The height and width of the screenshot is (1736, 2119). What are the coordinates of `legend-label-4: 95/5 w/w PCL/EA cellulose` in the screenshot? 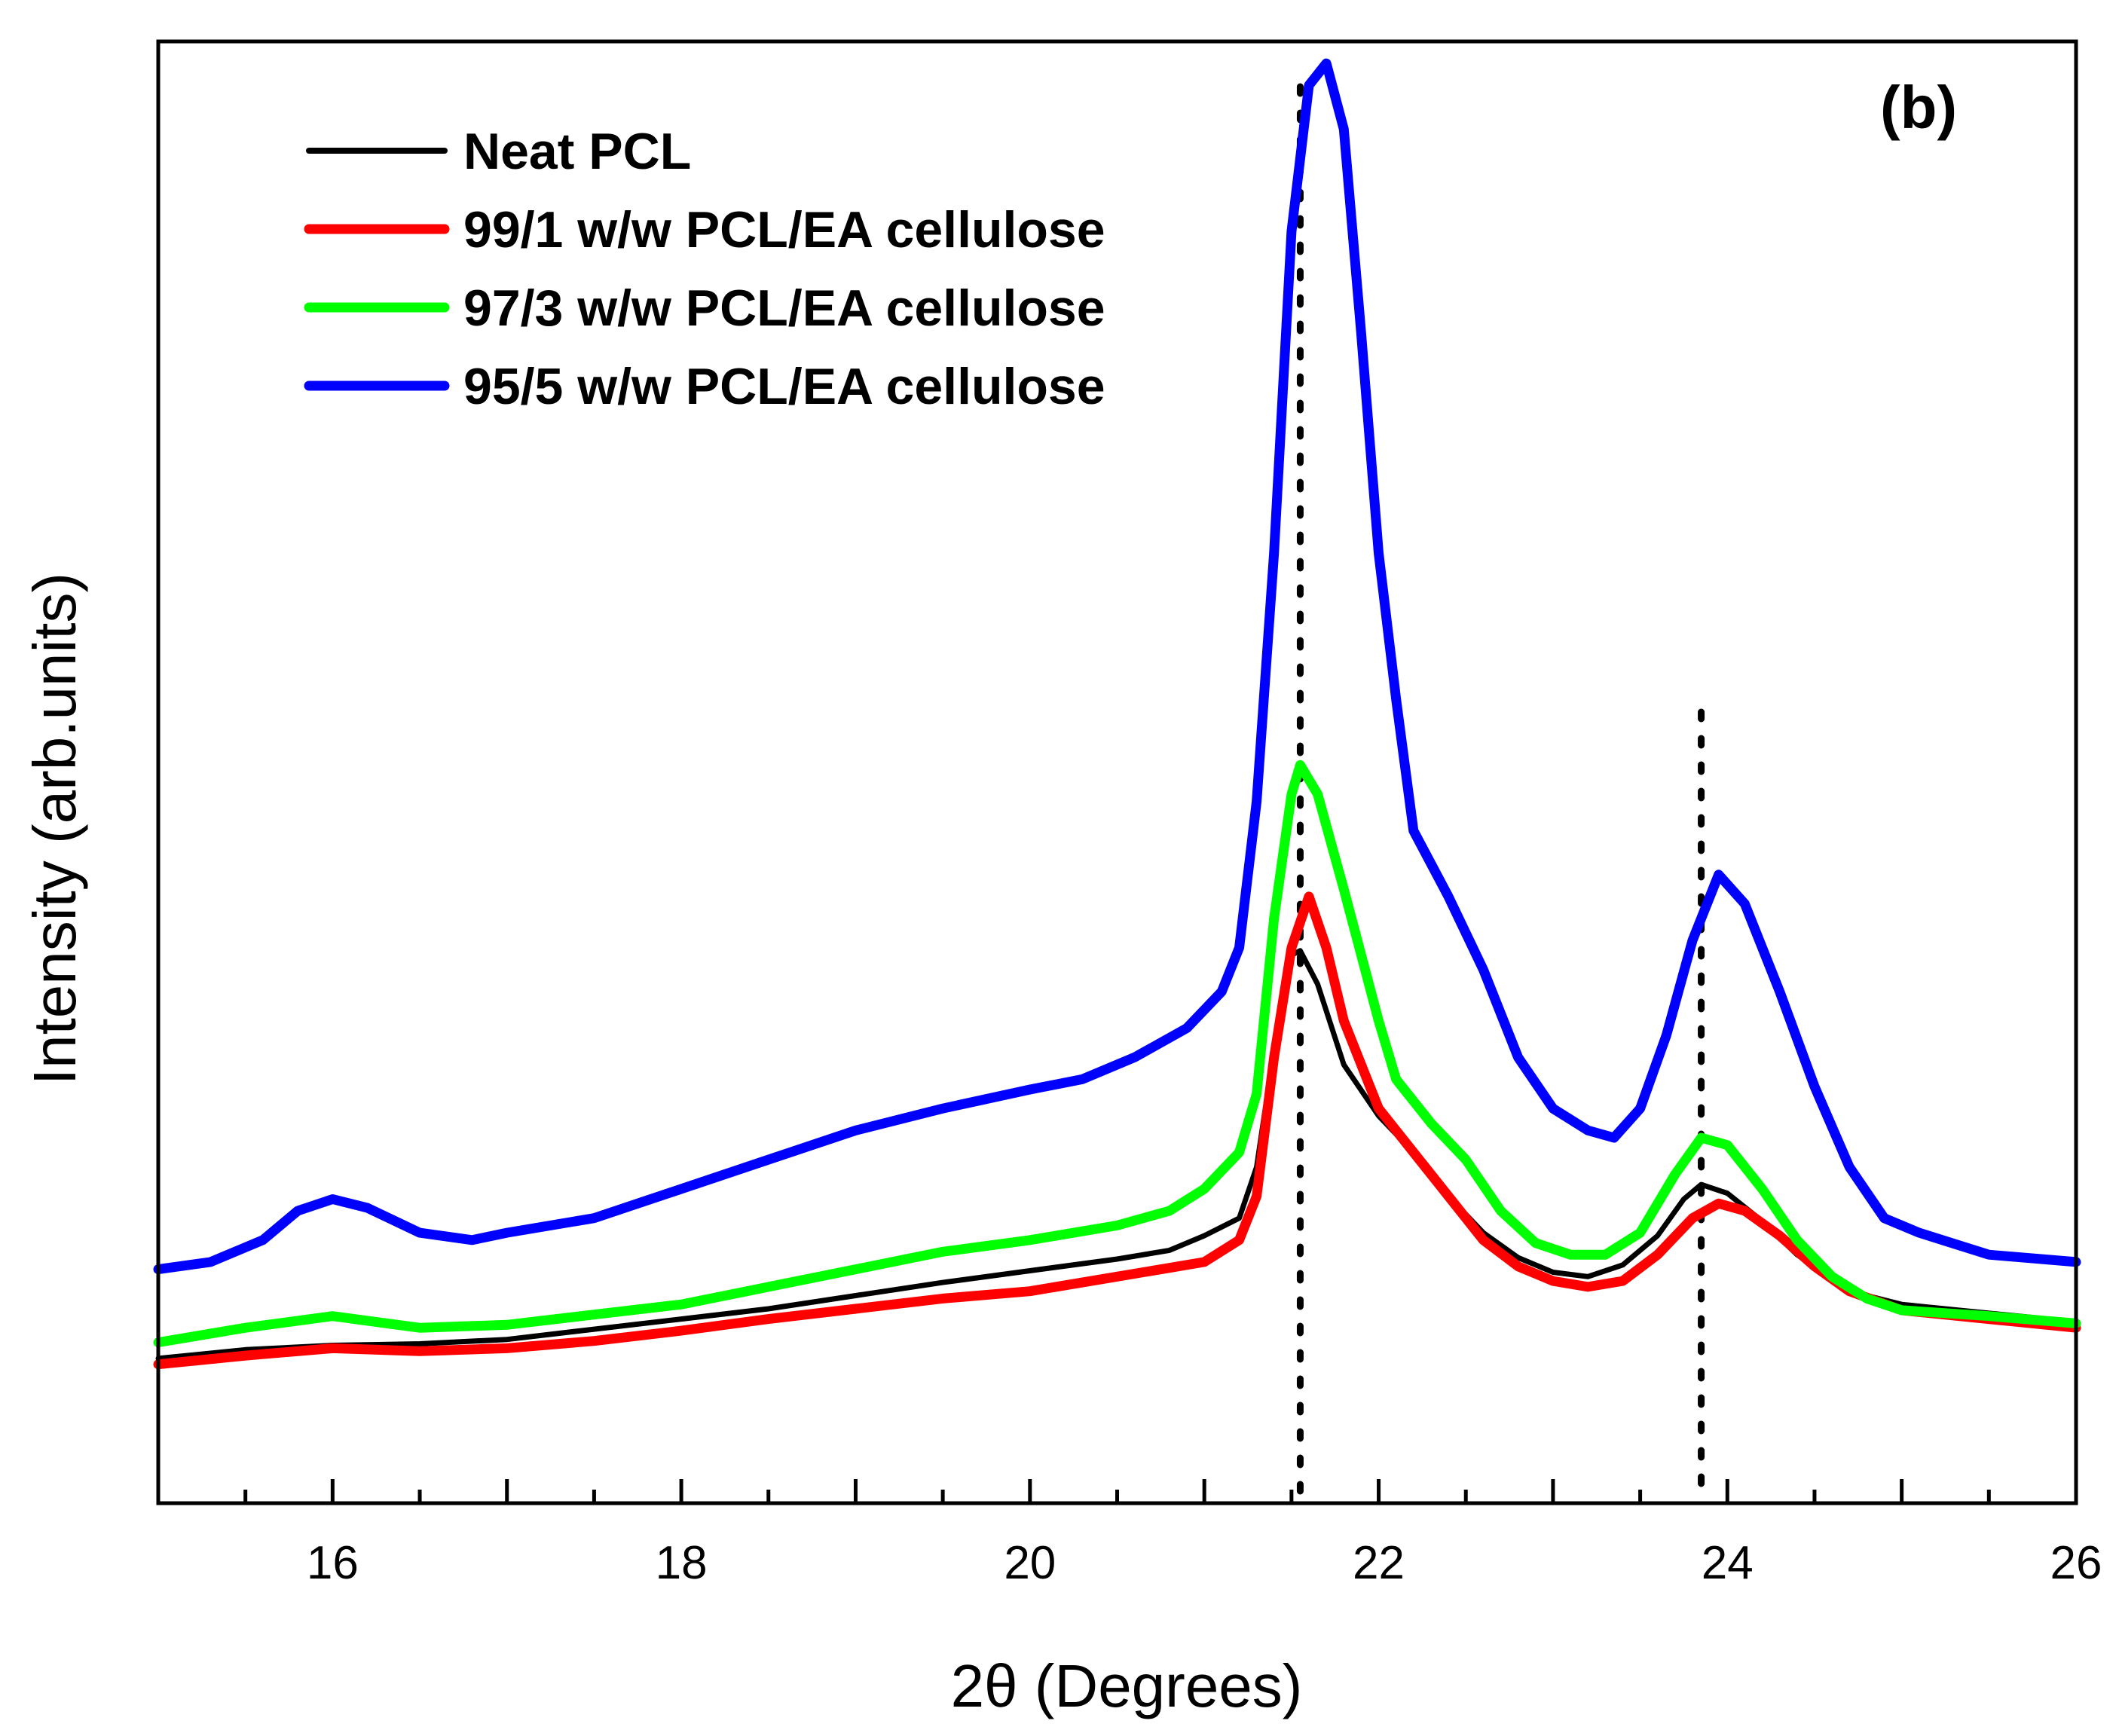 It's located at (784, 386).